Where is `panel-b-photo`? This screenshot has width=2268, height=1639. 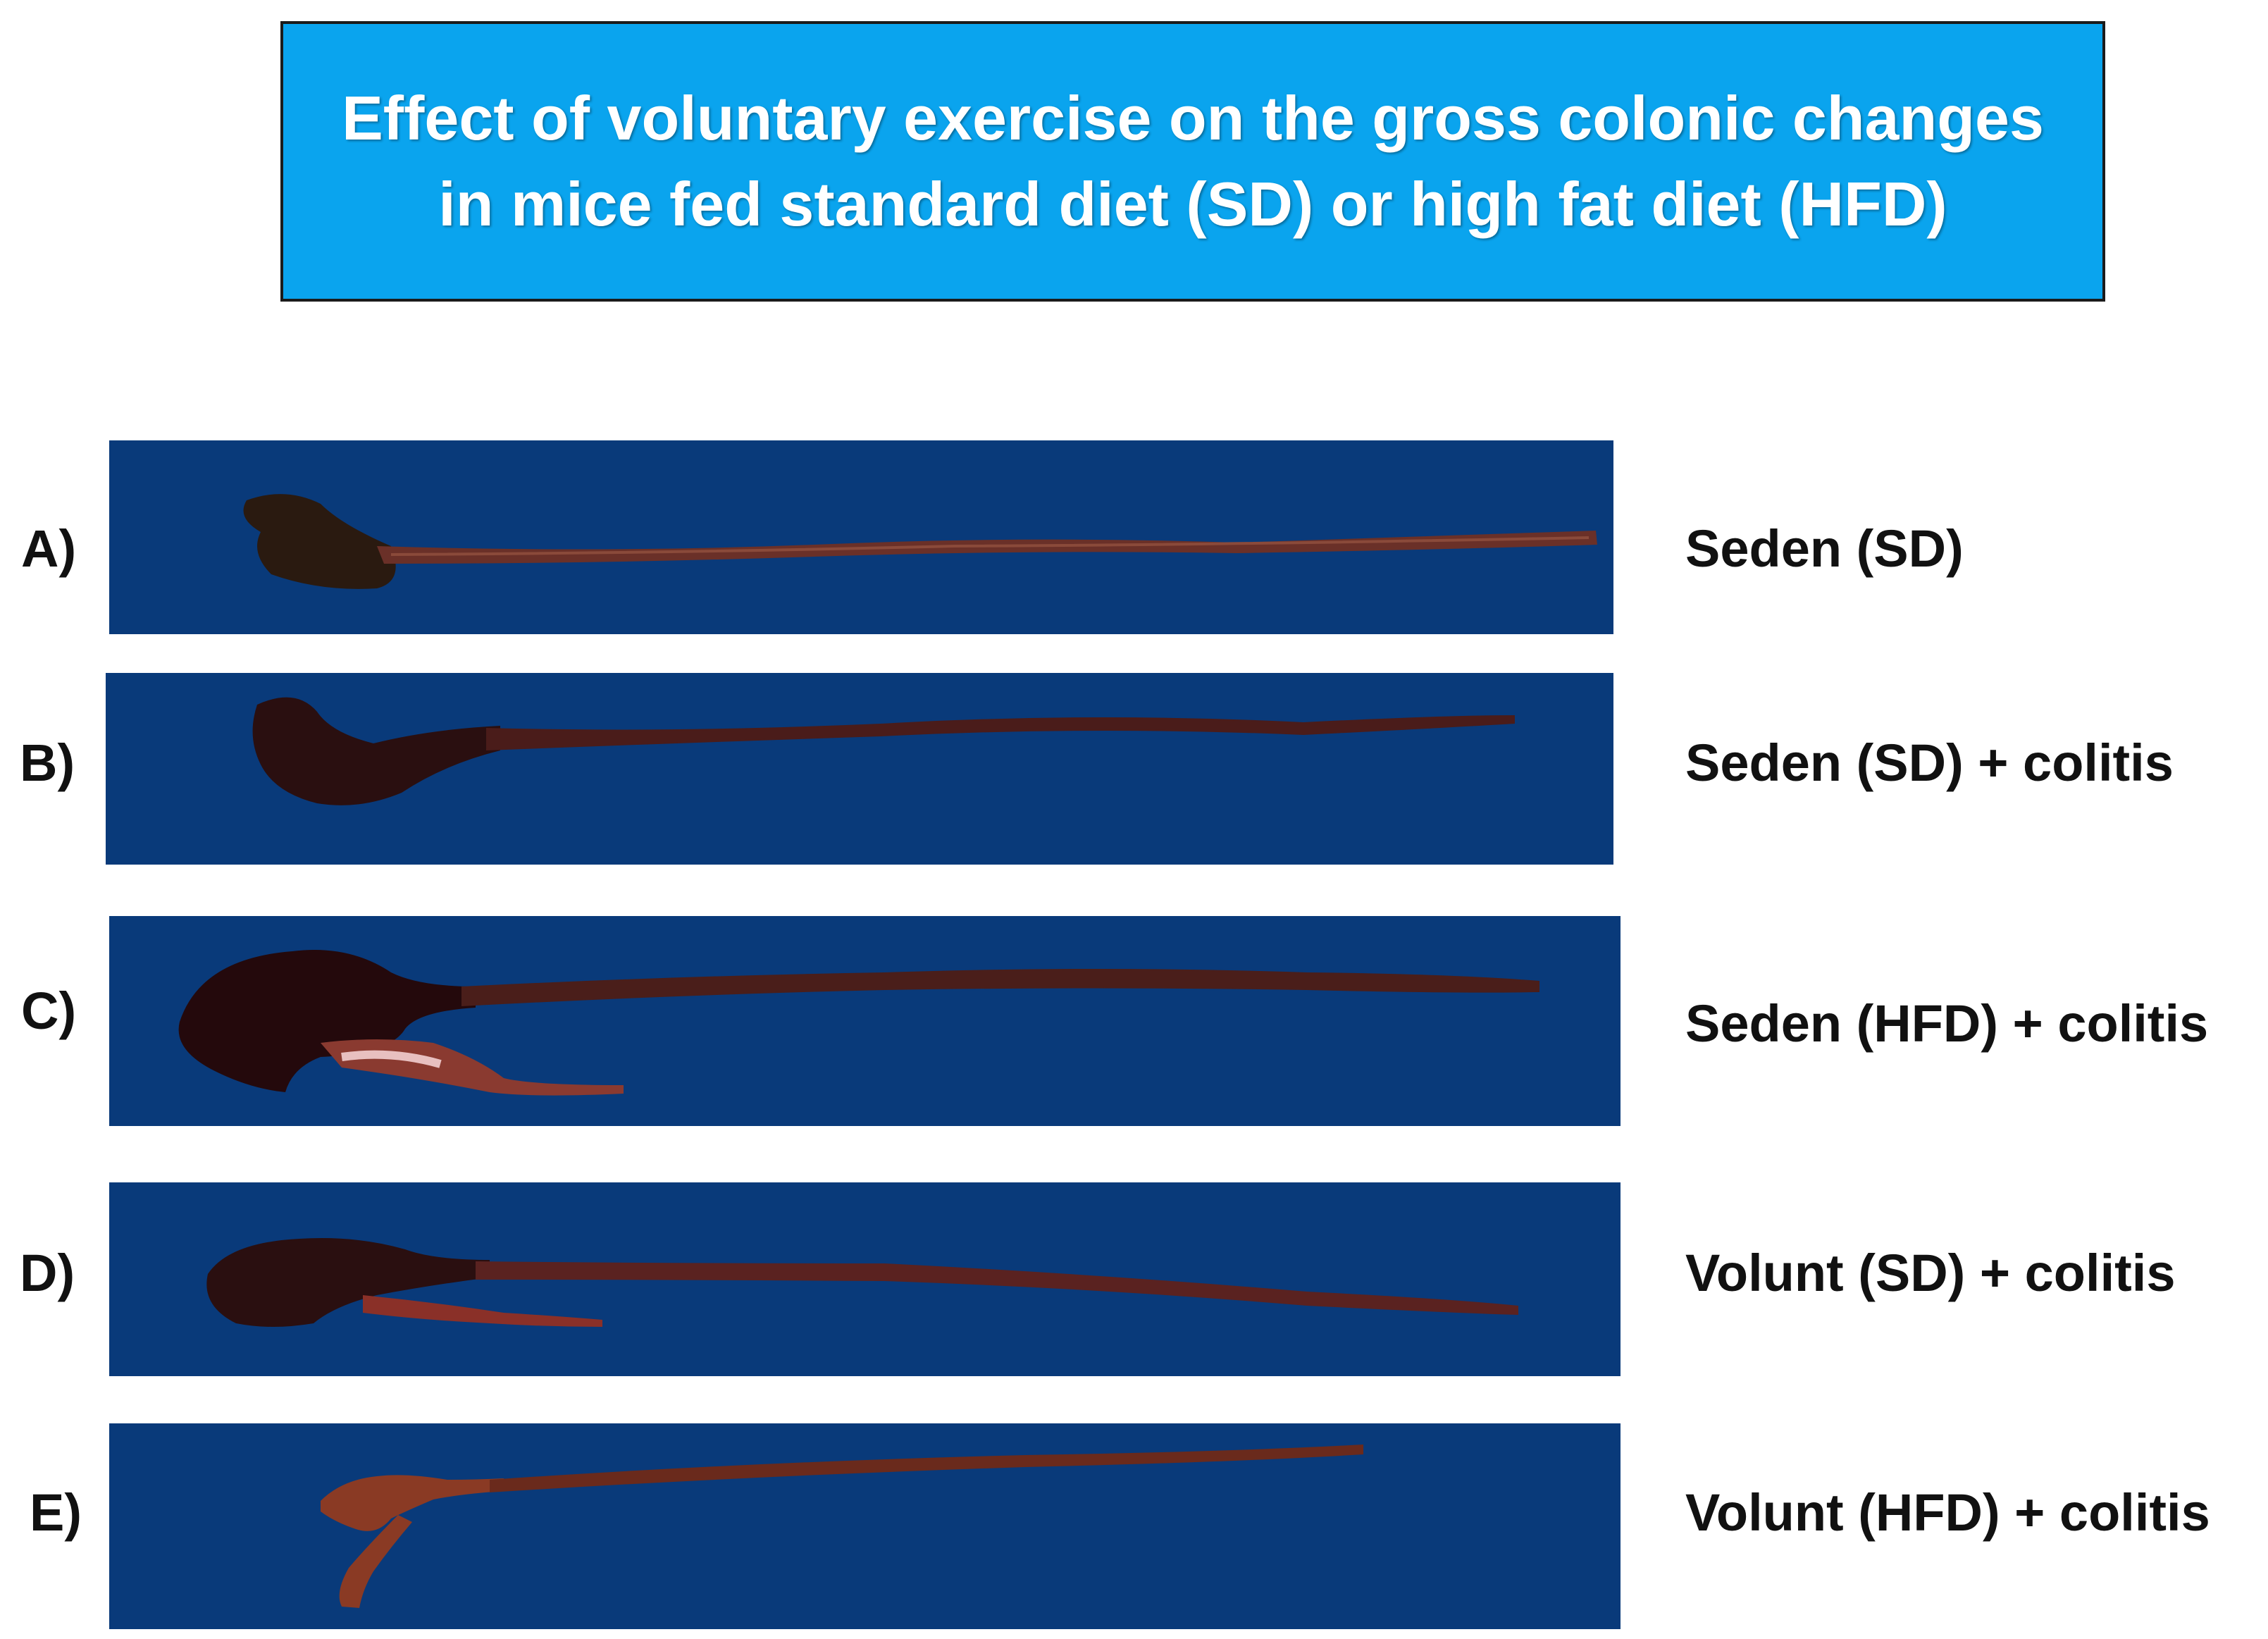
panel-b-photo is located at coordinates (859, 769).